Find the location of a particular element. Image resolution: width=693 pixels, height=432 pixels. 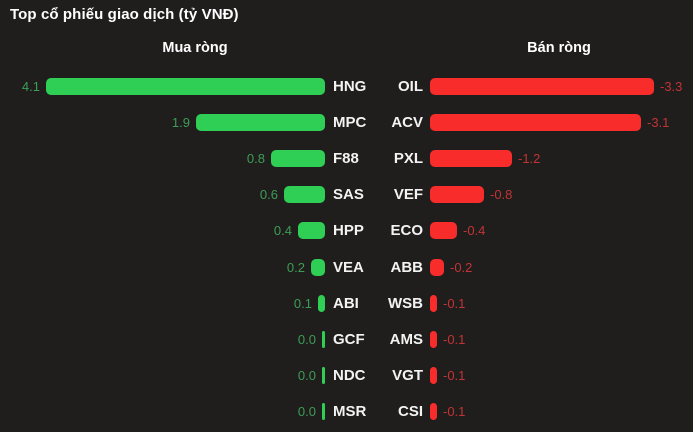

net-sell-ticker: VGT is located at coordinates (407, 376).